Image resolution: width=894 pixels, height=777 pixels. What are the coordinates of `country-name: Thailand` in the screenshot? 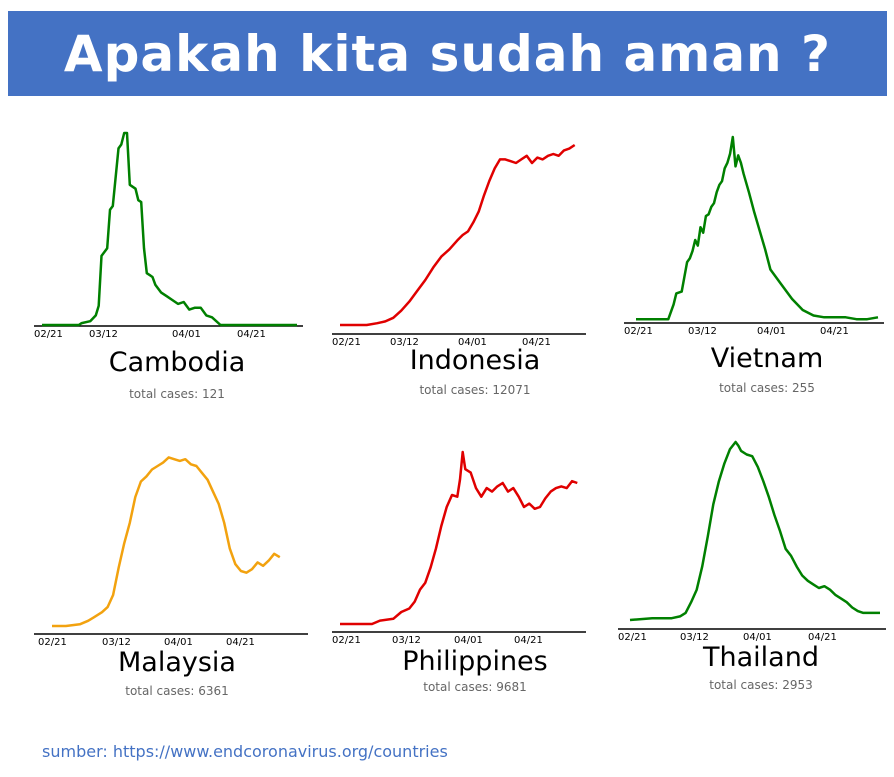 It's located at (761, 657).